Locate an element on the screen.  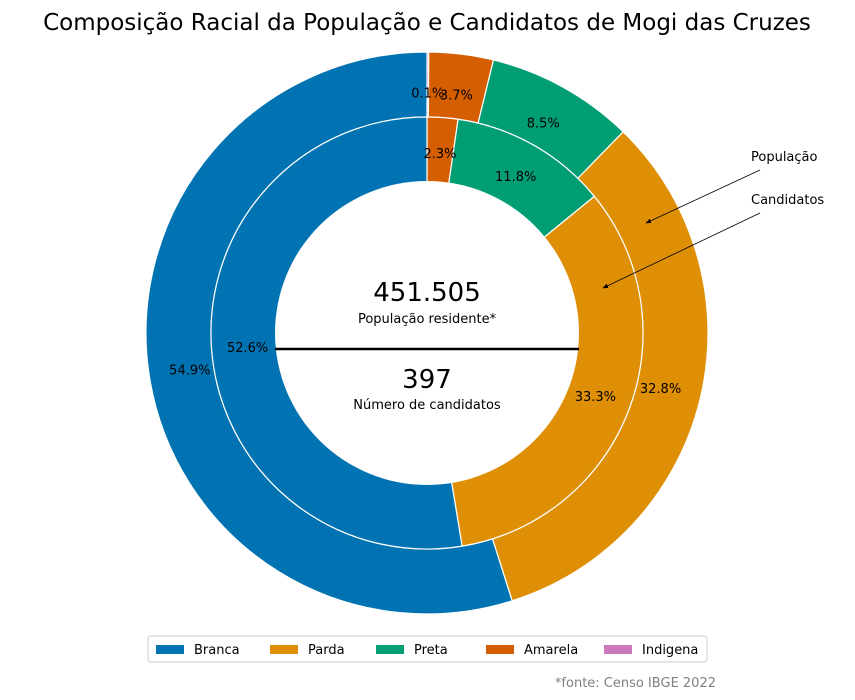
legend-item-branca: Branca is located at coordinates (198, 650).